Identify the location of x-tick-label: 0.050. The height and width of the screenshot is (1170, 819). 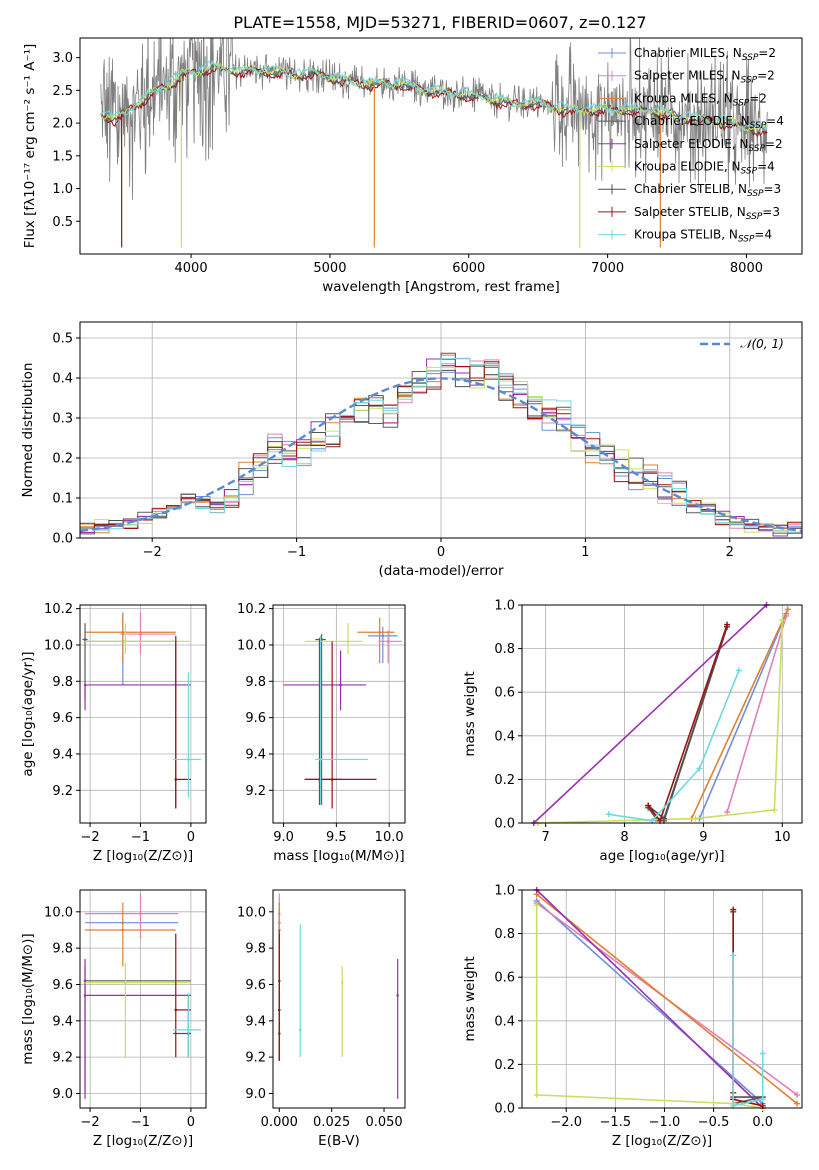
(383, 1122).